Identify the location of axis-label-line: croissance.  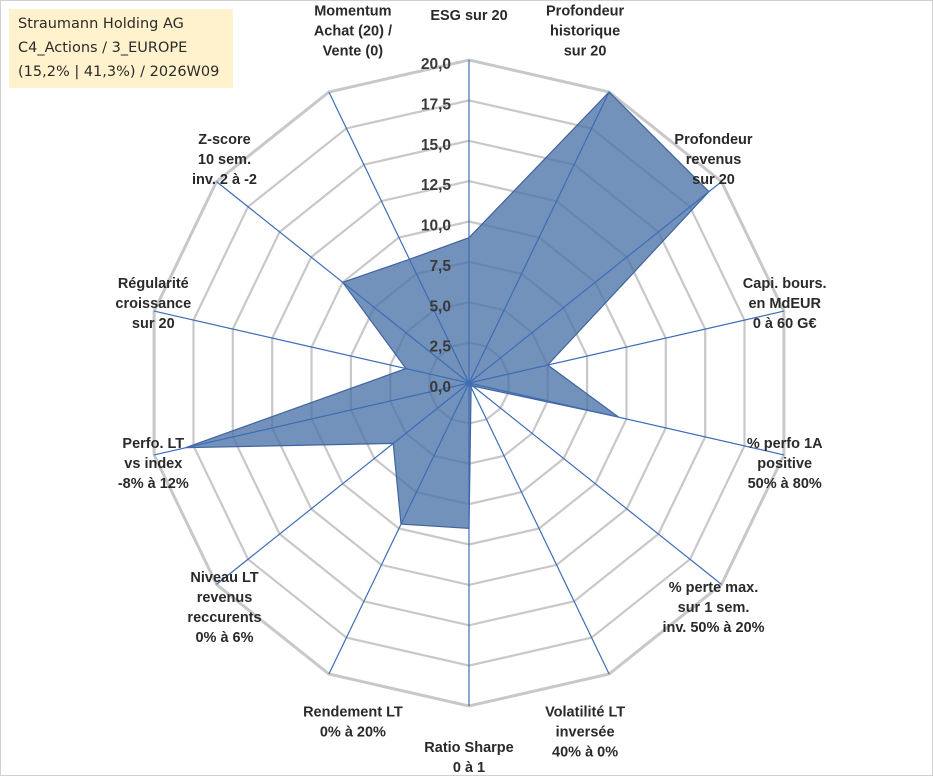
(153, 304).